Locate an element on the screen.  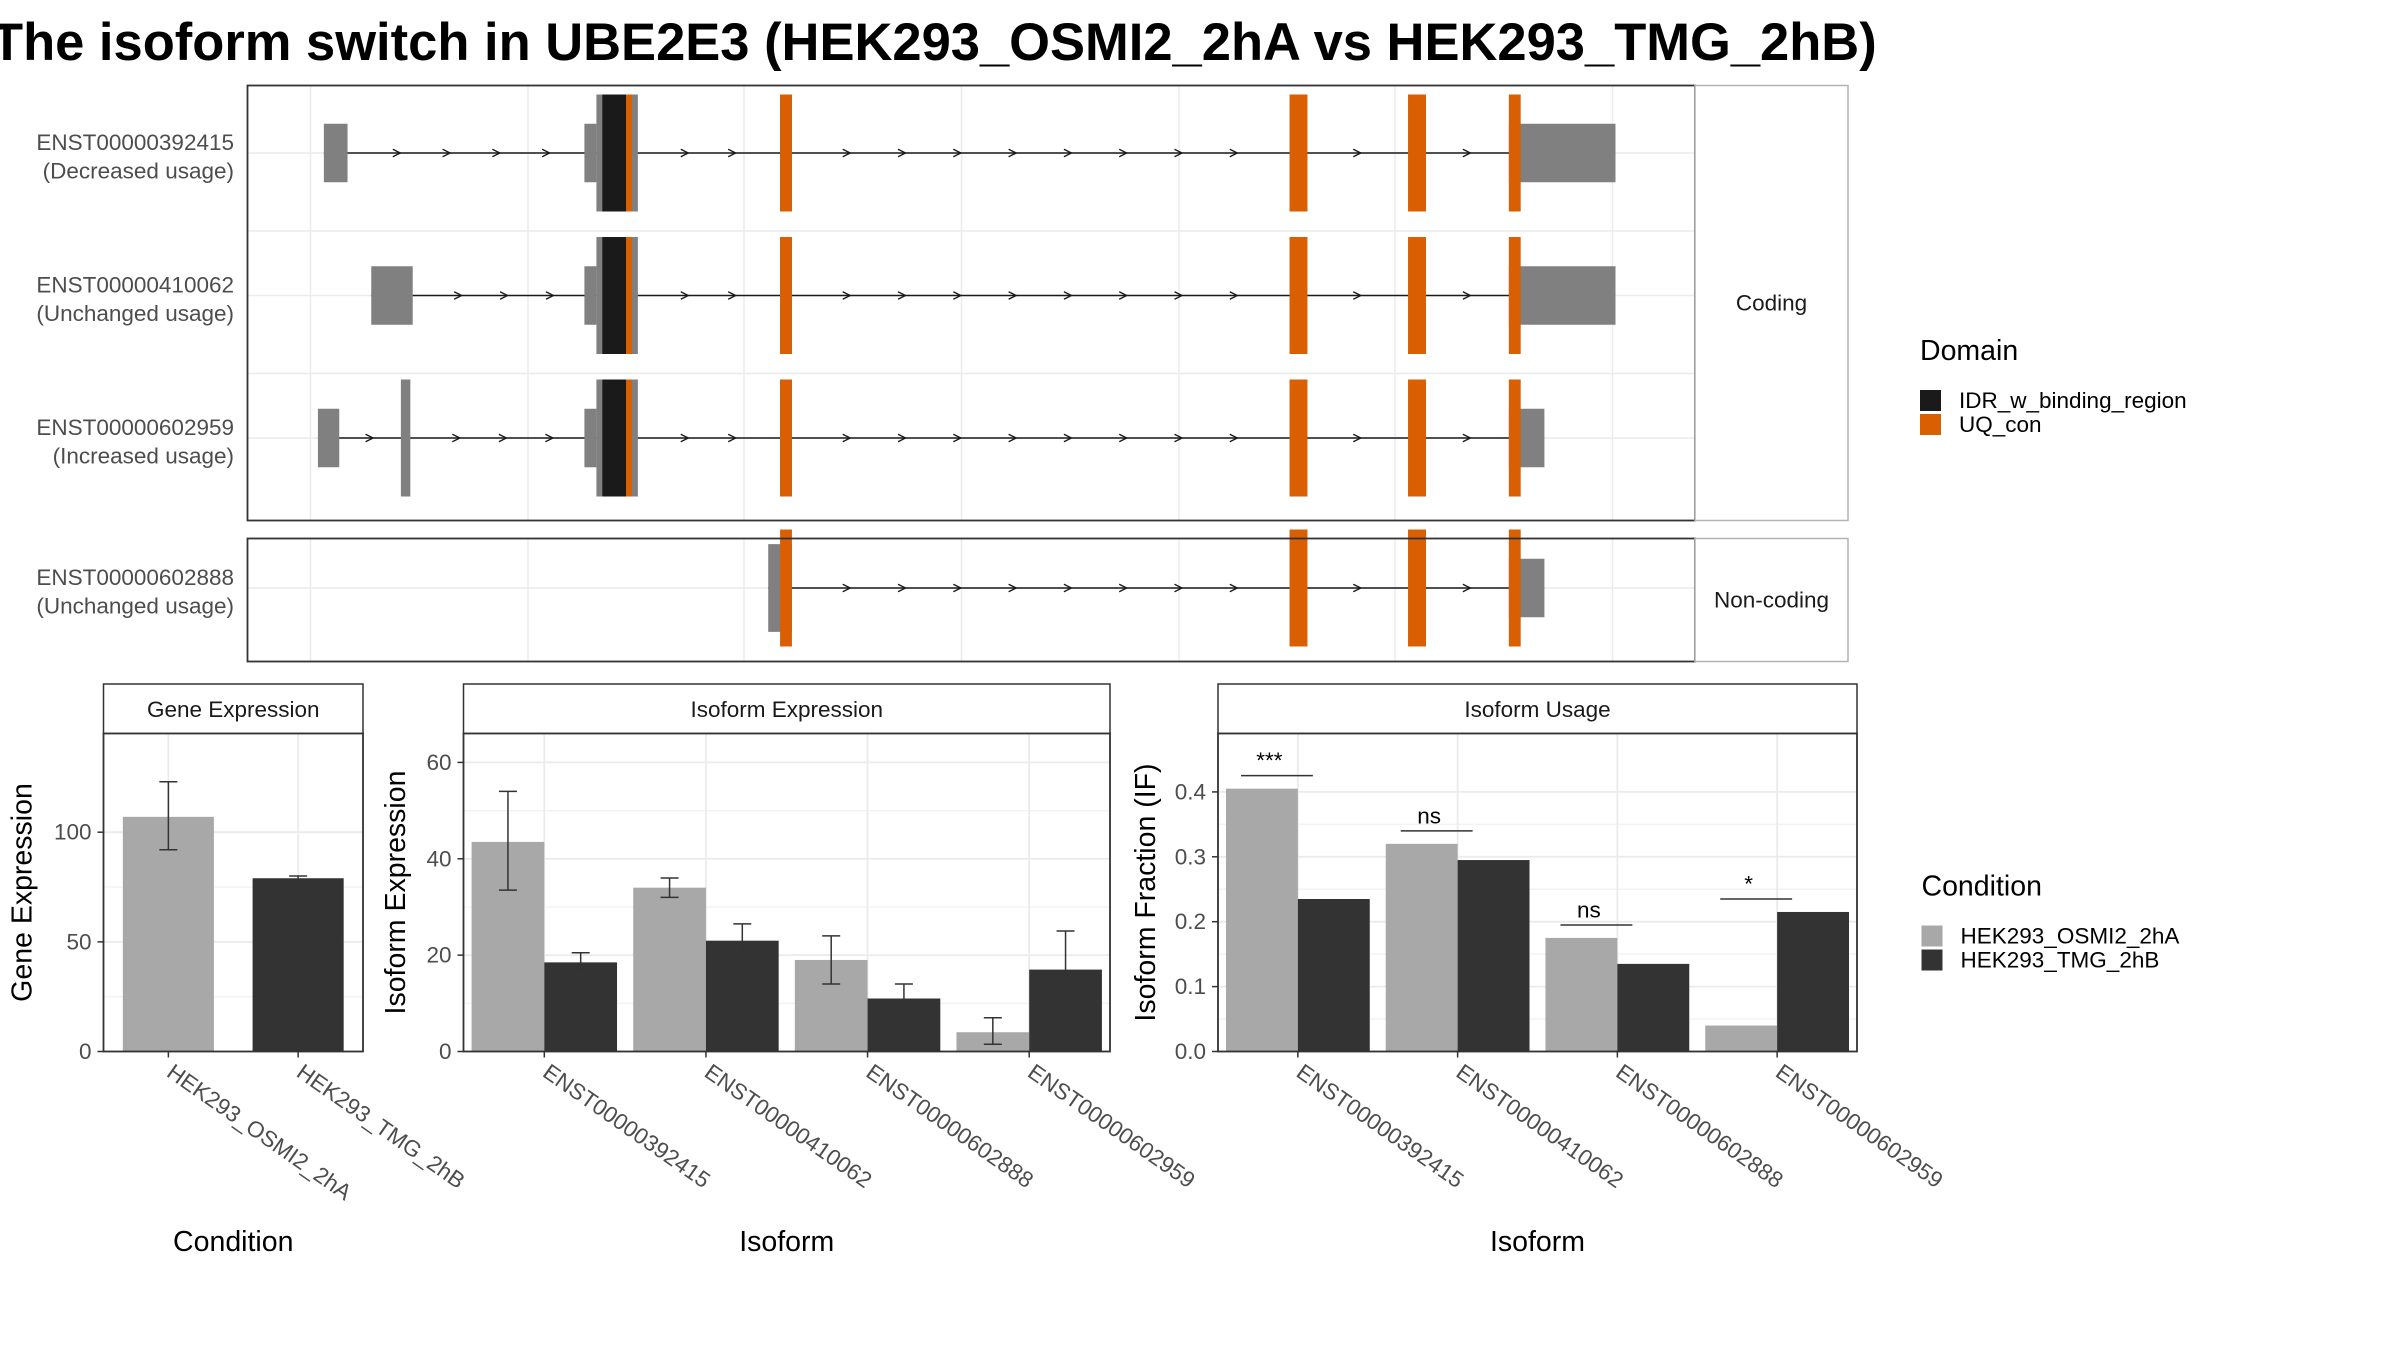
transcript-usage-label: (Increased usage) is located at coordinates (143, 456).